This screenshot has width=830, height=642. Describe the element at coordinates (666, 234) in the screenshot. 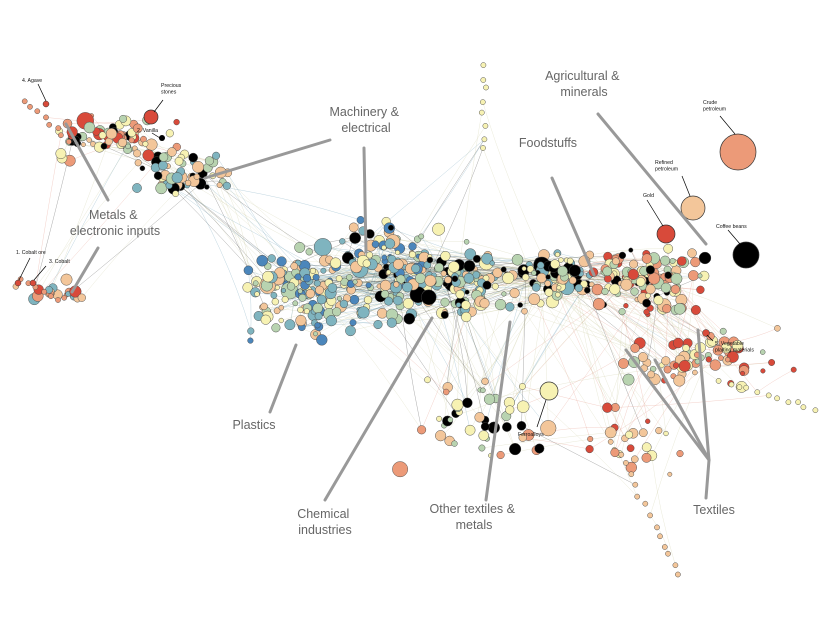

I see `node-gold` at that location.